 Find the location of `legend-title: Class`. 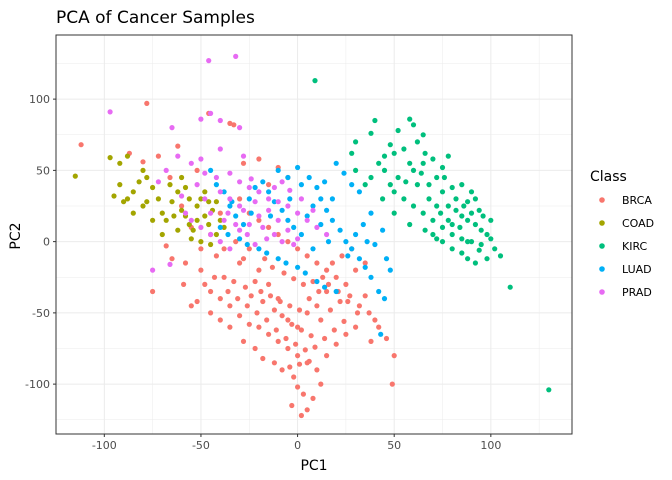

legend-title: Class is located at coordinates (608, 177).